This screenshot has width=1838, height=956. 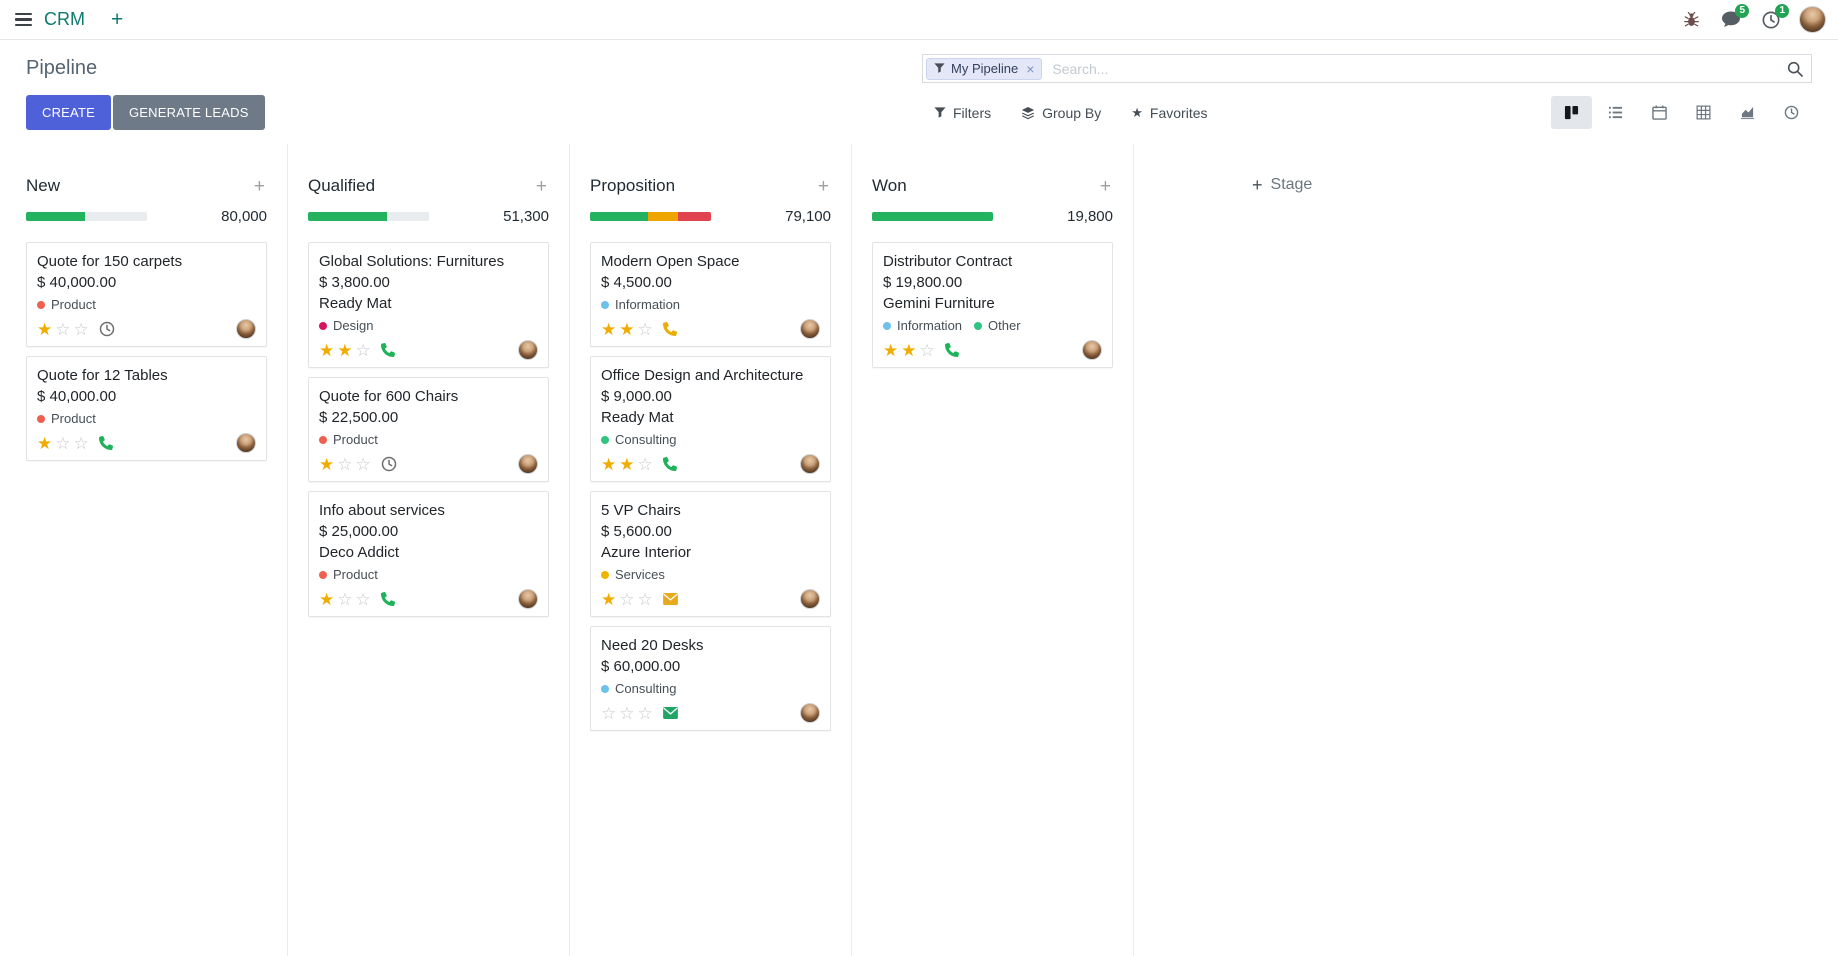 I want to click on add-stage-button: + Stage, so click(x=1282, y=185).